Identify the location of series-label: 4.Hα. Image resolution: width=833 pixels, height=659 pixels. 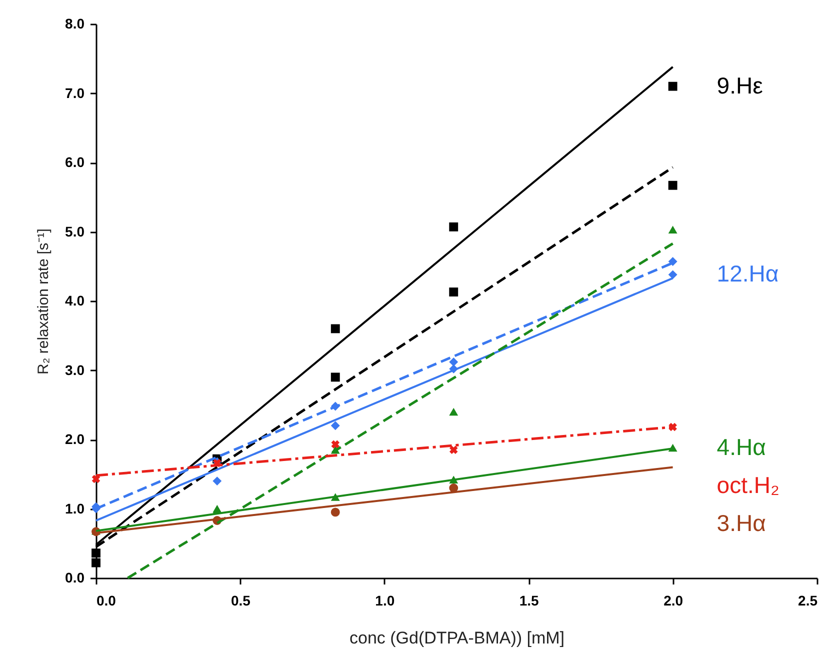
(741, 447).